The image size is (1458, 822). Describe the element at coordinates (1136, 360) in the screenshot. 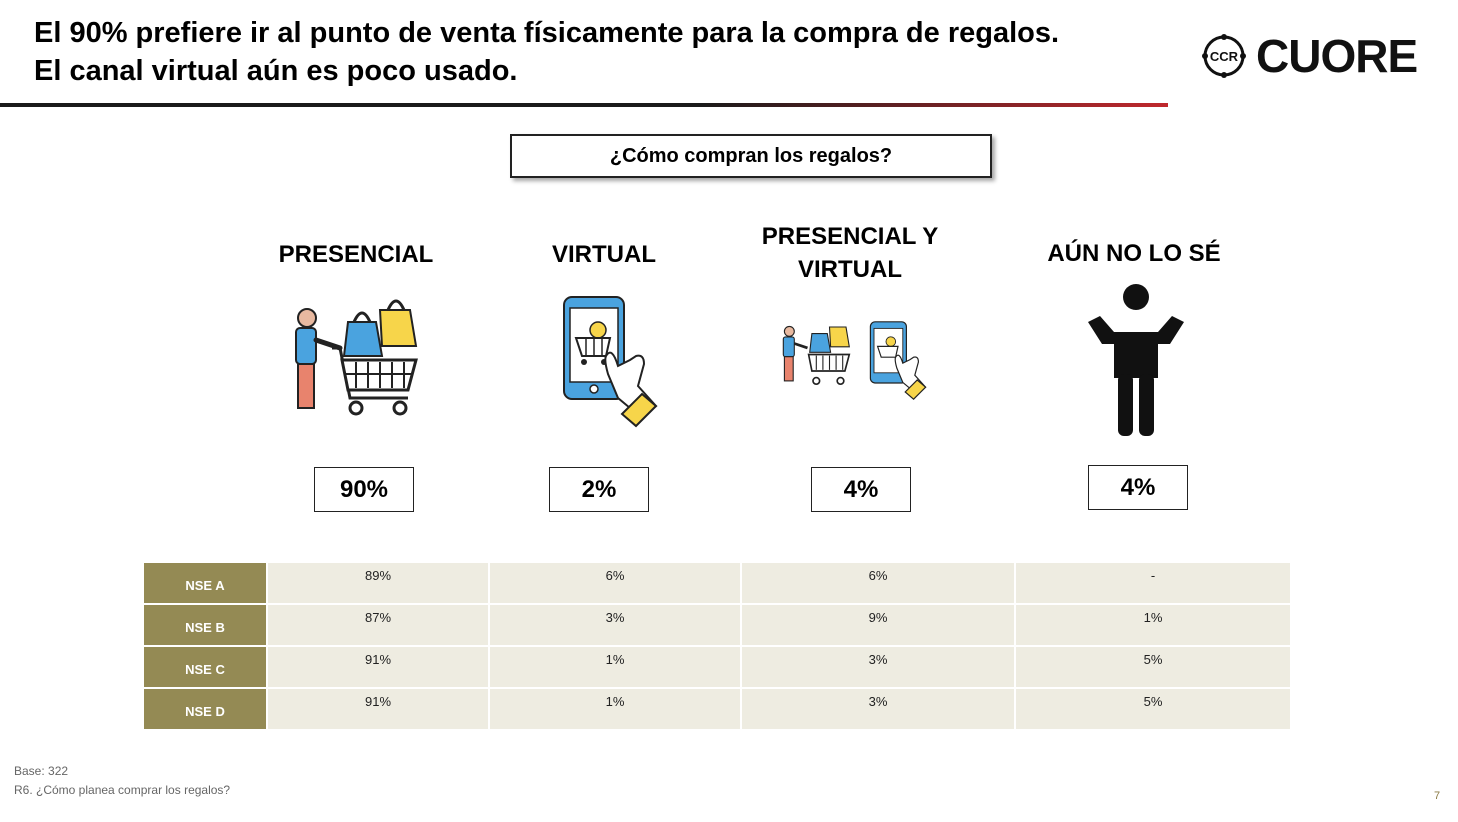

I see `shrugging-person-icon` at that location.